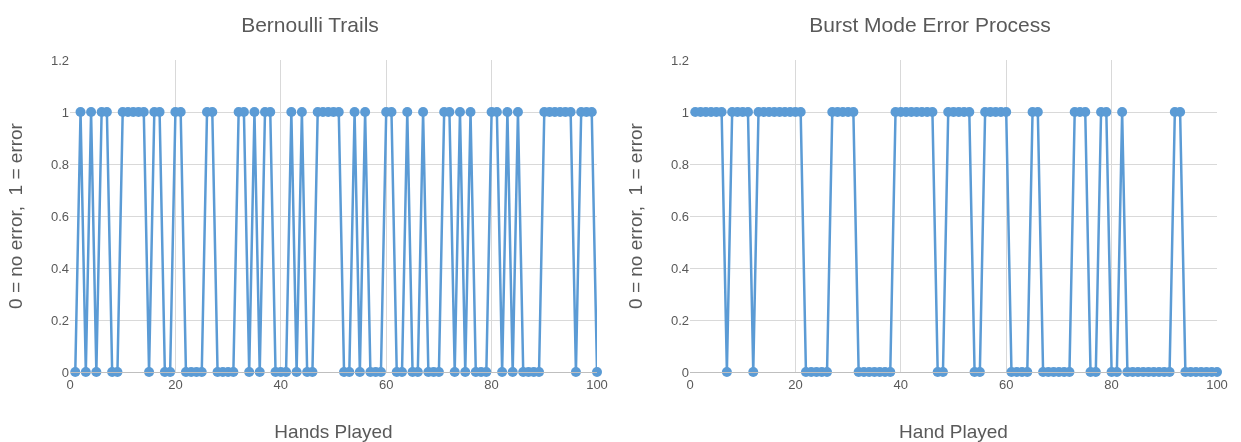 The width and height of the screenshot is (1241, 442). What do you see at coordinates (333, 431) in the screenshot?
I see `x-axis-title: Hands Played` at bounding box center [333, 431].